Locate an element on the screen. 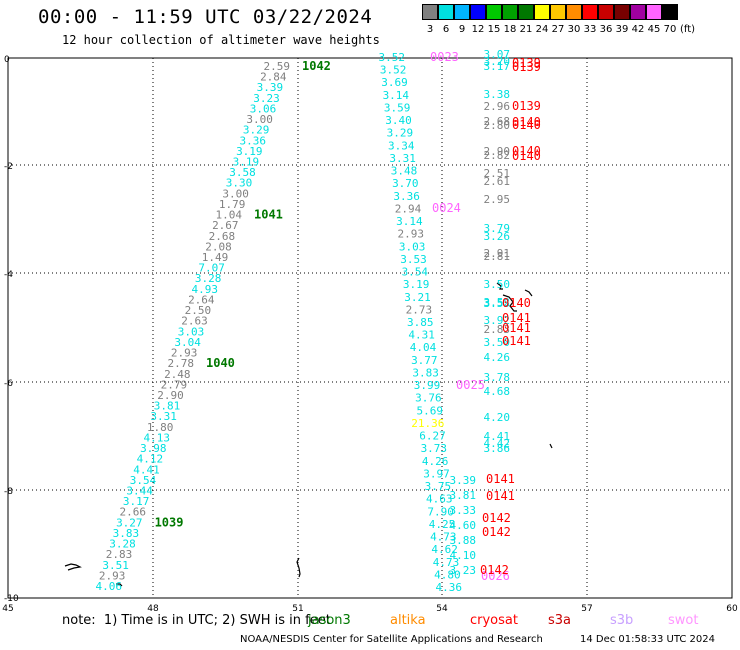 This screenshot has height=650, width=740. wave-height-label: 3.27 is located at coordinates (129, 522).